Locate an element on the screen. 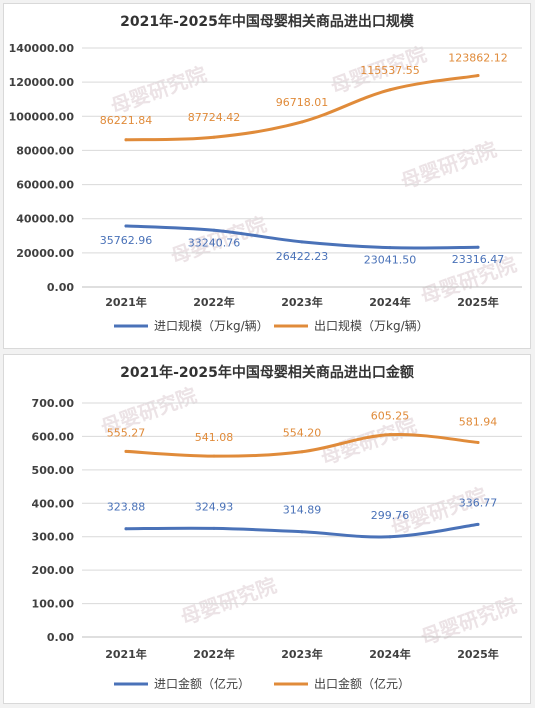 The image size is (535, 708). export-data-label: 86221.84 is located at coordinates (126, 120).